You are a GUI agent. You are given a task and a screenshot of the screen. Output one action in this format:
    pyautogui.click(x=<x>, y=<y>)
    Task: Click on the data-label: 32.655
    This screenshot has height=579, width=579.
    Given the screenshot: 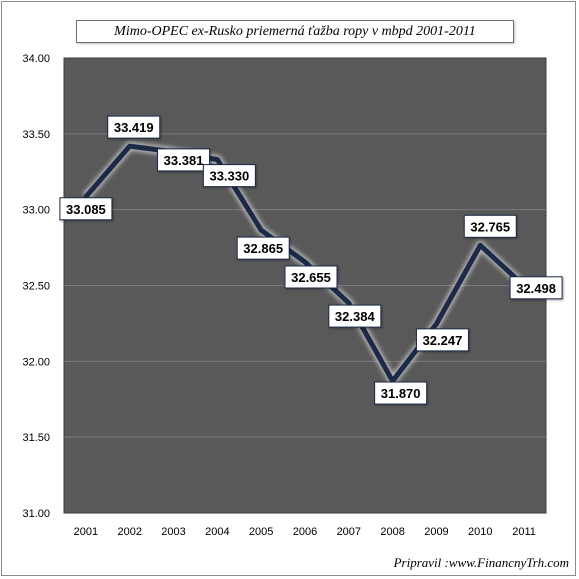 What is the action you would take?
    pyautogui.click(x=311, y=277)
    